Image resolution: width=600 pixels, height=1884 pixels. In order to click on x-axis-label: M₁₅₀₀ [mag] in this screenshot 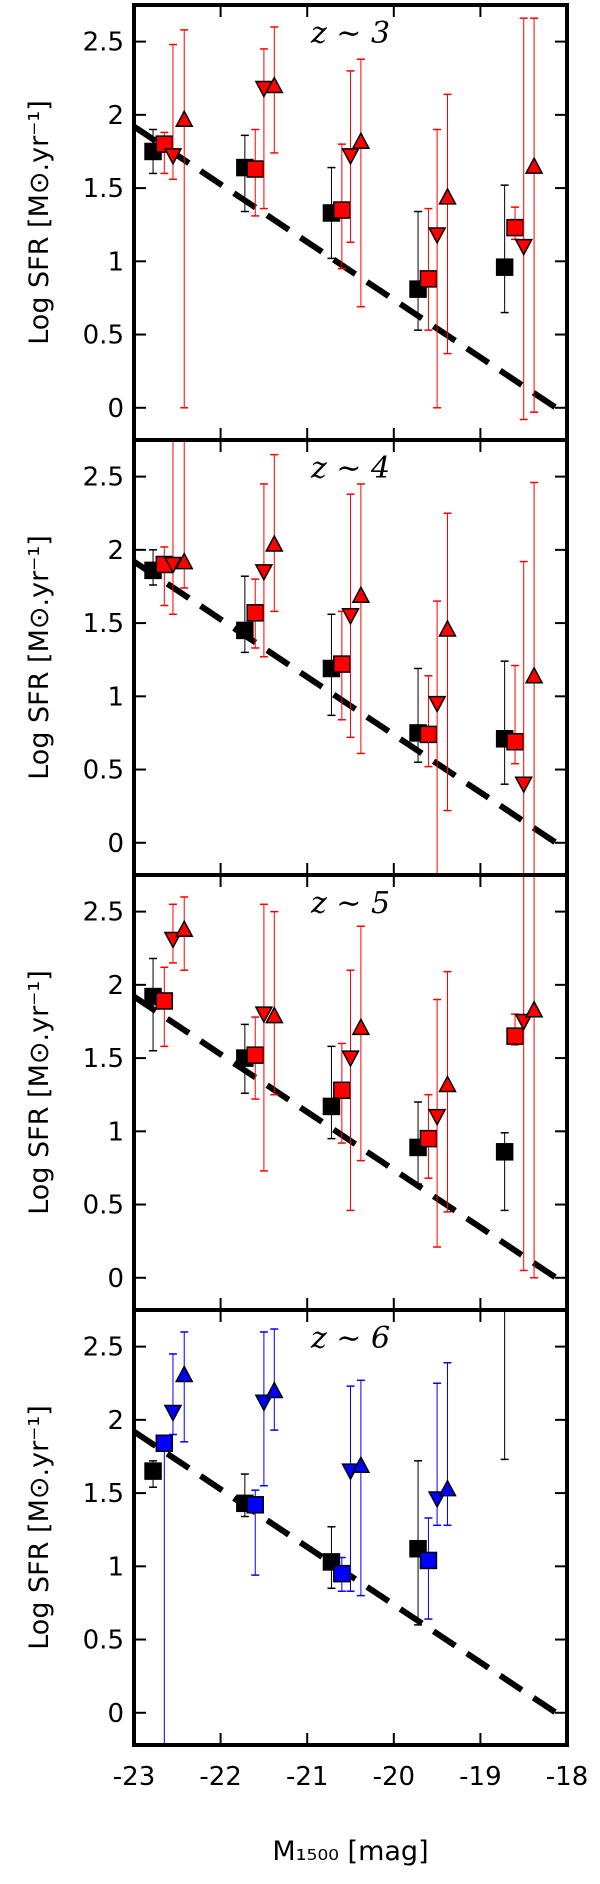, I will do `click(350, 1851)`.